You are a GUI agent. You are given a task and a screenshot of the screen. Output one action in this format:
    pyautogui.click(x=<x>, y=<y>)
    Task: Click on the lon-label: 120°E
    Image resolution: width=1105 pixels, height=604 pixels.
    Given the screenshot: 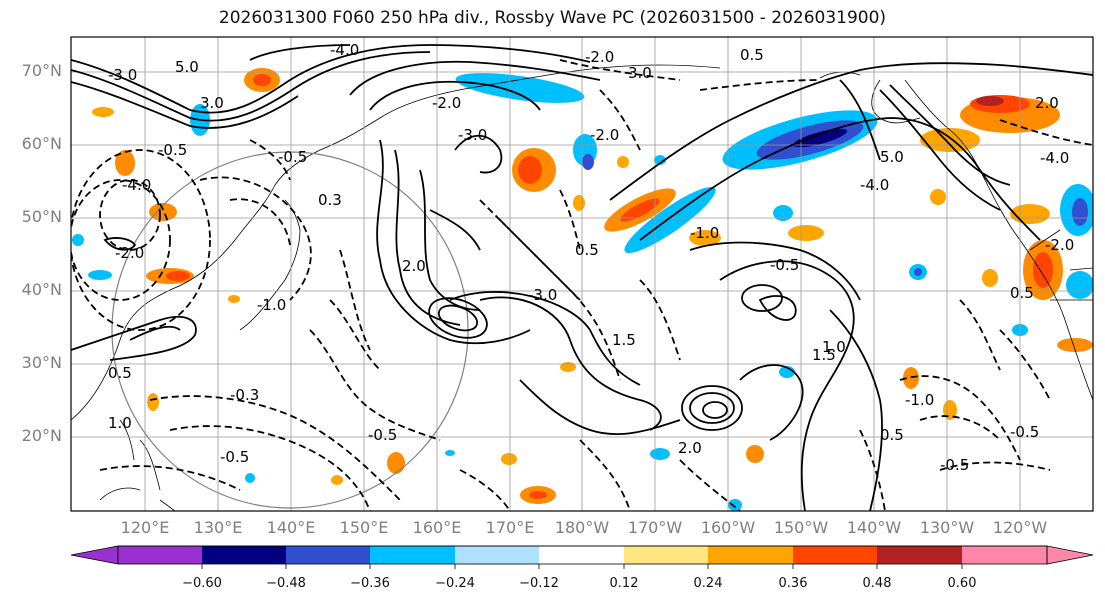 What is the action you would take?
    pyautogui.click(x=145, y=527)
    